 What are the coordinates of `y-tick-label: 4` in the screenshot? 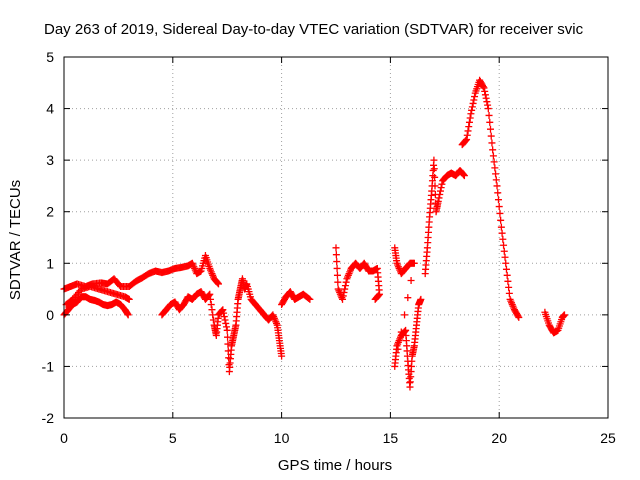 It's located at (50, 109).